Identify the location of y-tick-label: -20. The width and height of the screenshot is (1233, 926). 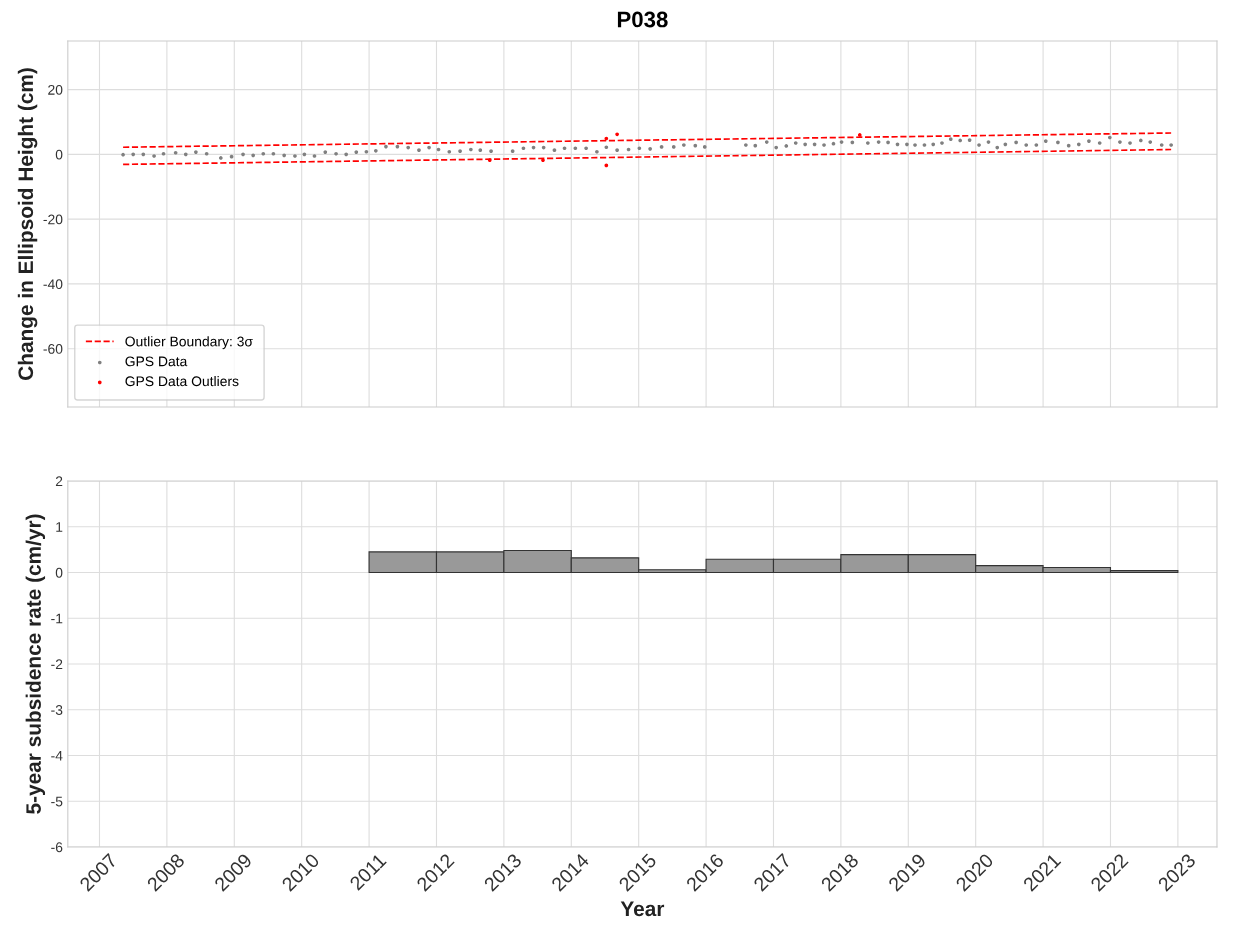
(53, 219).